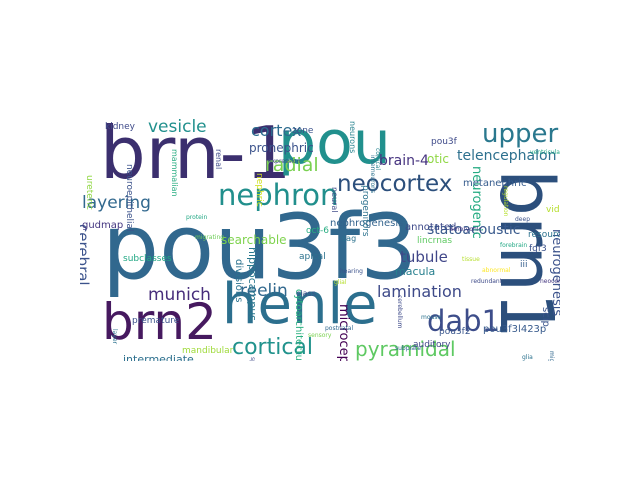  What do you see at coordinates (554, 273) in the screenshot?
I see `cloud-word: neurogenesis` at bounding box center [554, 273].